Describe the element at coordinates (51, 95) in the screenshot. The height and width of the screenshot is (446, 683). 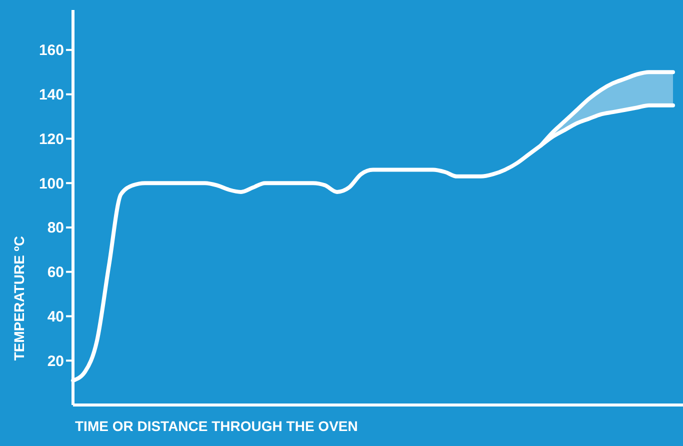
I see `y-tick-label: 140` at that location.